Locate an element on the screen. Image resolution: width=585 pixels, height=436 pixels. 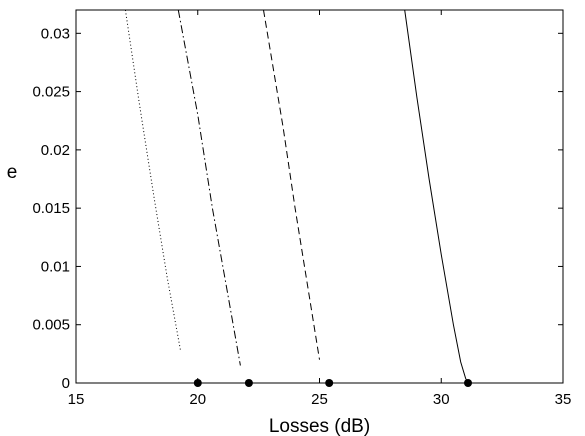
y-tick-label: 0.02 is located at coordinates (55, 150).